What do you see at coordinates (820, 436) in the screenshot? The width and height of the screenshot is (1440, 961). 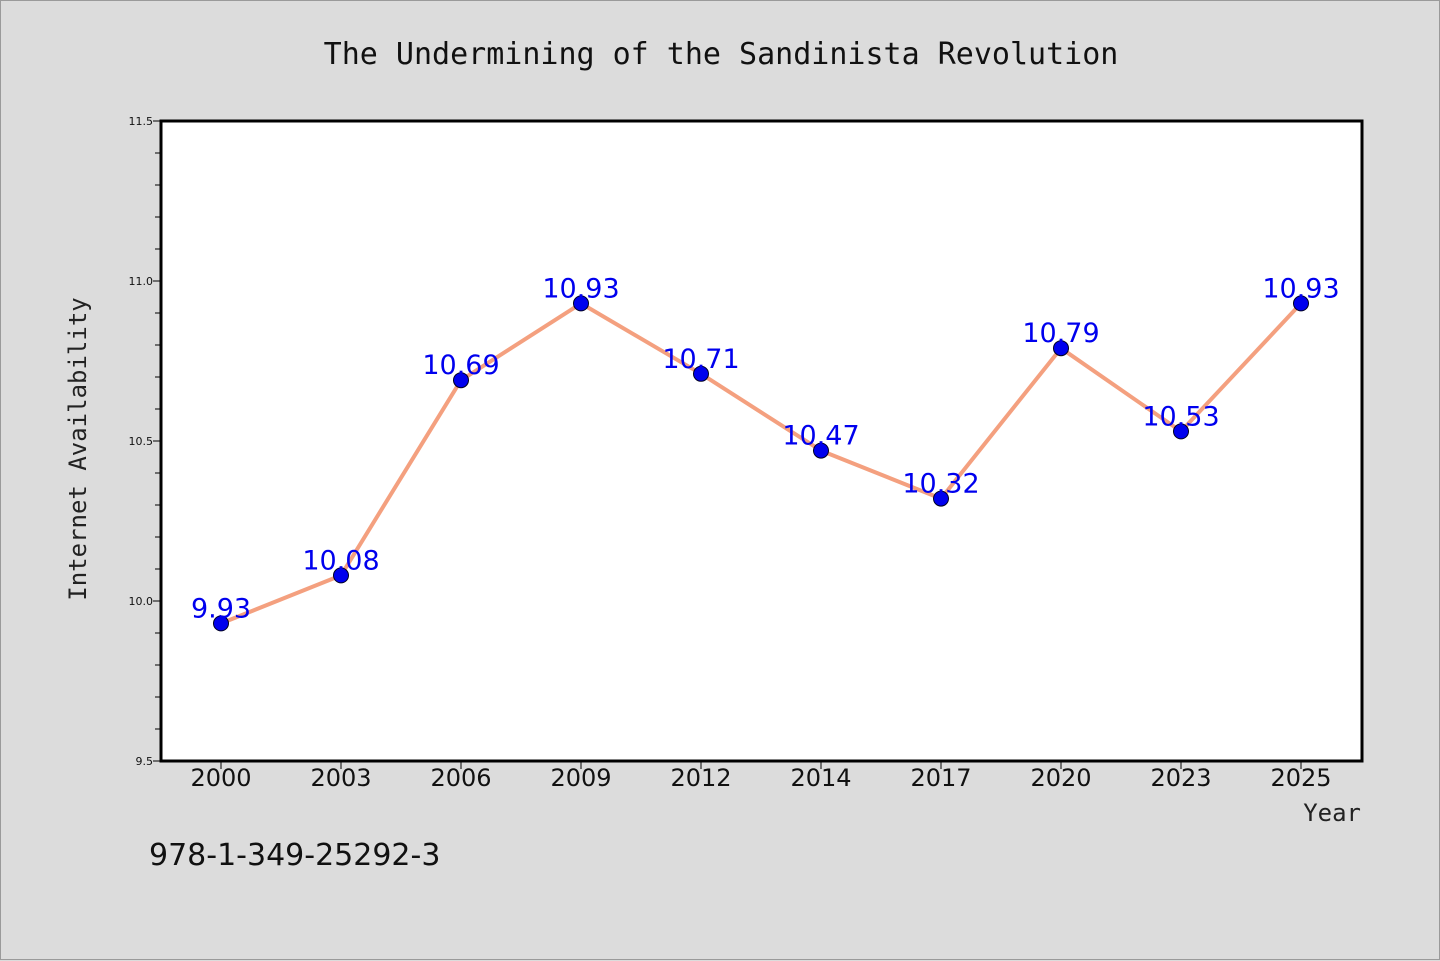 I see `data-label: 10.47` at bounding box center [820, 436].